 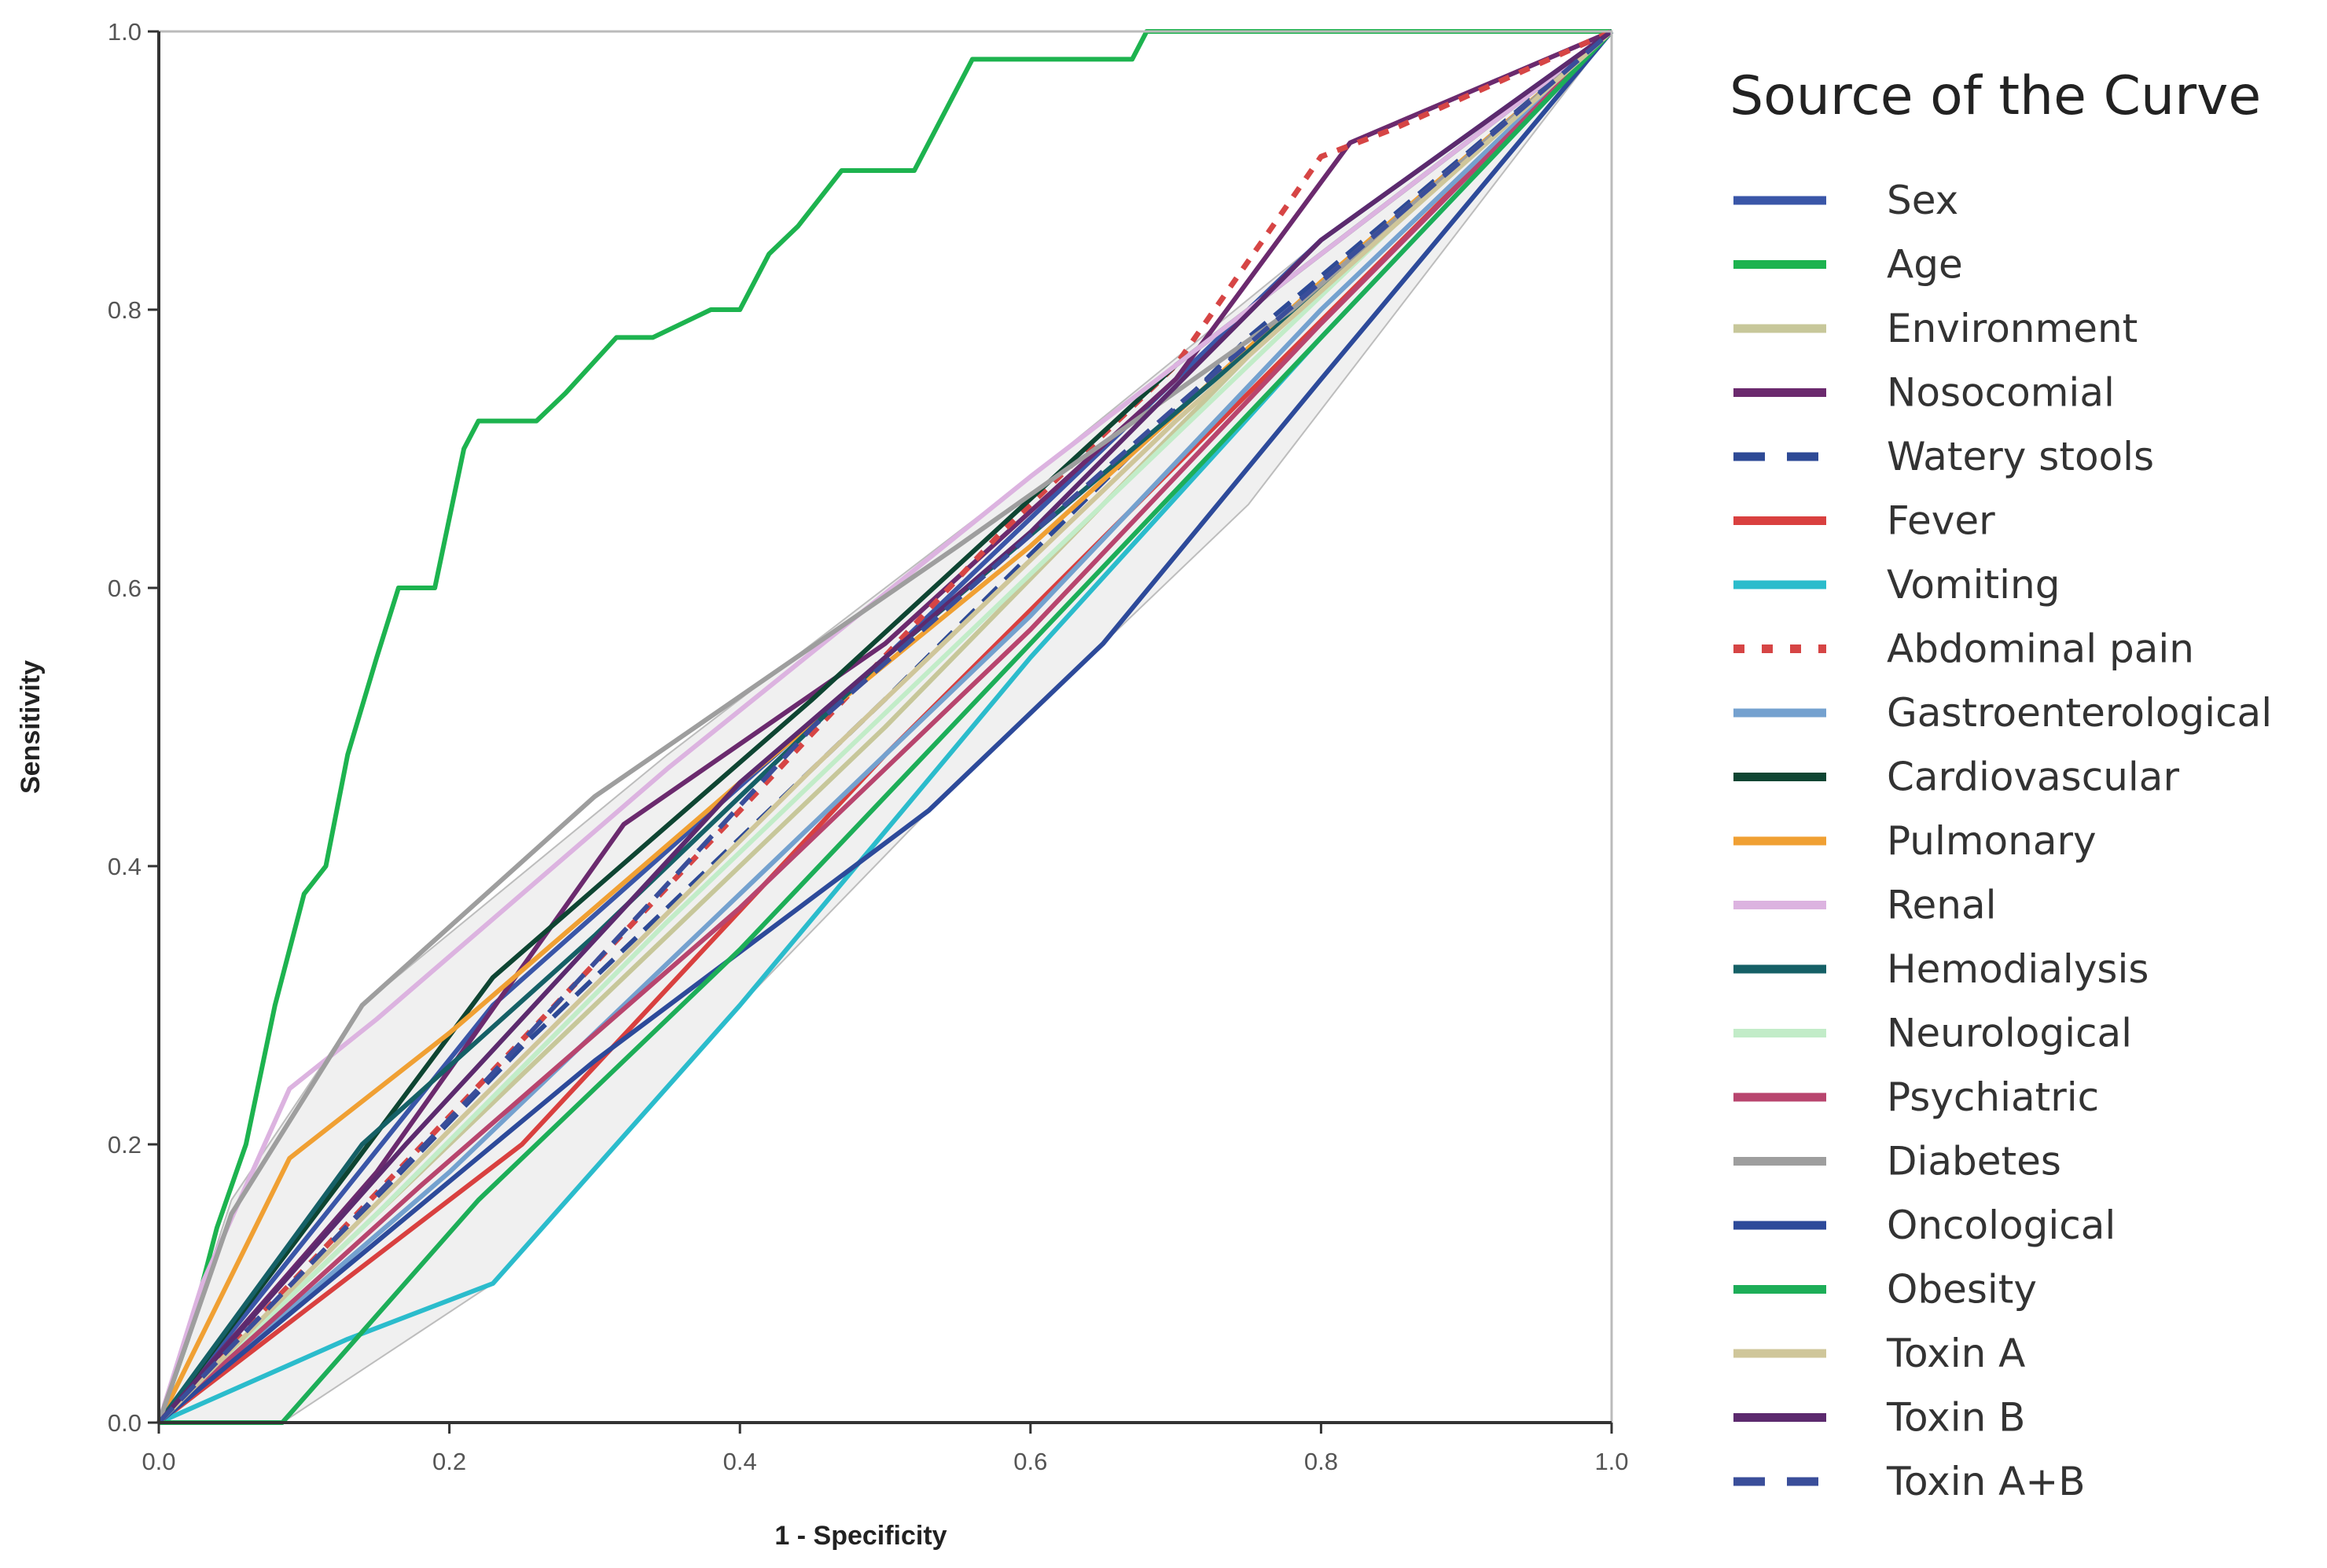 I want to click on legend-title: Source of the Curve, so click(x=1995, y=96).